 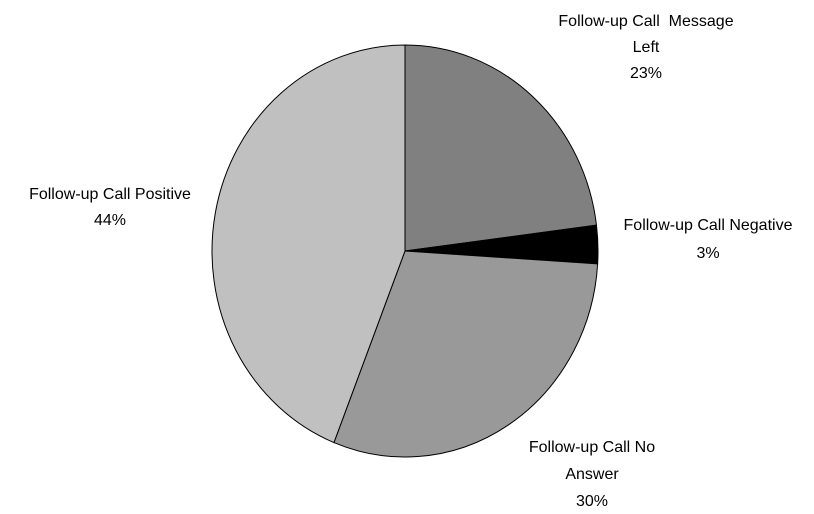 What do you see at coordinates (110, 220) in the screenshot?
I see `slice-4-percent-label: 44%` at bounding box center [110, 220].